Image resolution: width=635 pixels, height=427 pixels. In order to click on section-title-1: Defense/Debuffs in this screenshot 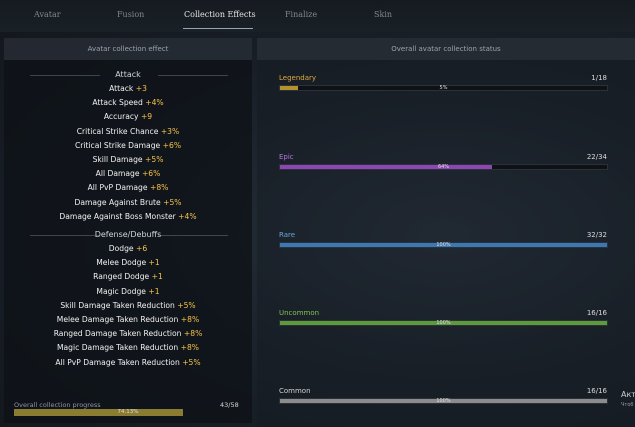, I will do `click(128, 234)`.